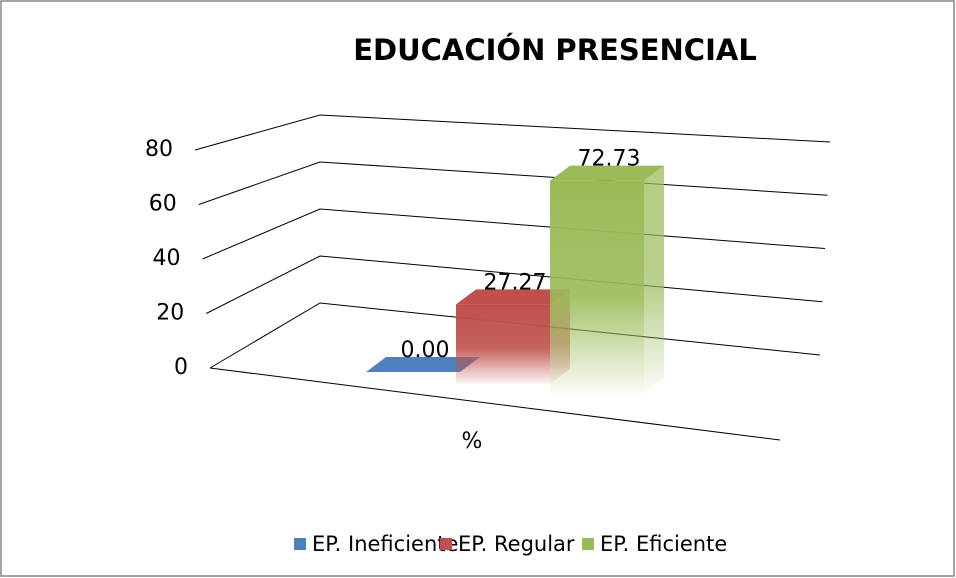  I want to click on y-tick-label: 80, so click(159, 149).